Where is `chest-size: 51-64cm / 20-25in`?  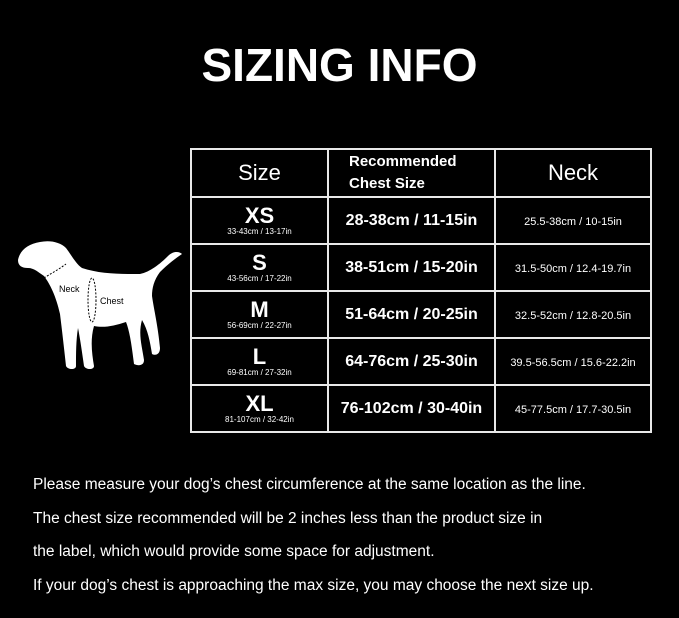 chest-size: 51-64cm / 20-25in is located at coordinates (411, 314).